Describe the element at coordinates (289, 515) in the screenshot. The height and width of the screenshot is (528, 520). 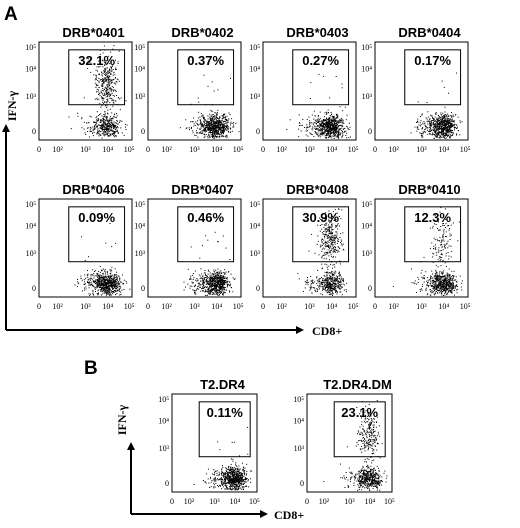
I see `x-axis-title-b: CD8+` at that location.